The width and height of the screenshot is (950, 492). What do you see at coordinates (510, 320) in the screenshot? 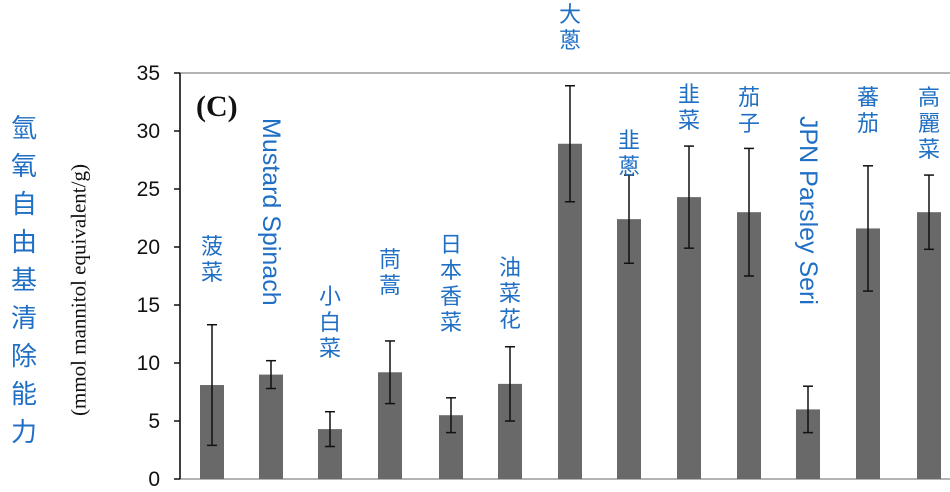
I see `category-label: 花` at bounding box center [510, 320].